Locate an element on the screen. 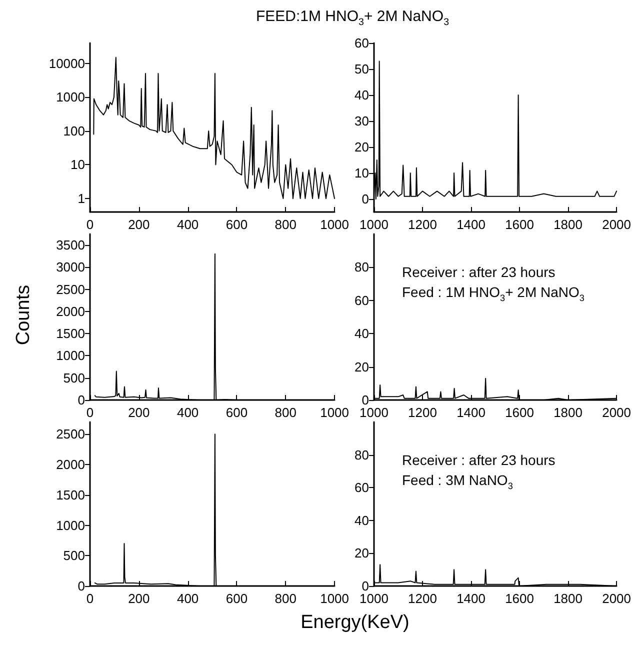 This screenshot has height=647, width=636. y-axis-title: Counts is located at coordinates (24, 315).